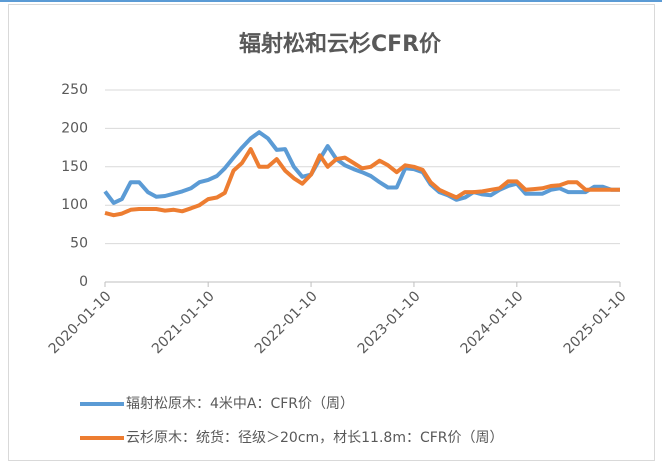 The width and height of the screenshot is (662, 471). Describe the element at coordinates (83, 282) in the screenshot. I see `y-tick-label: 0` at that location.